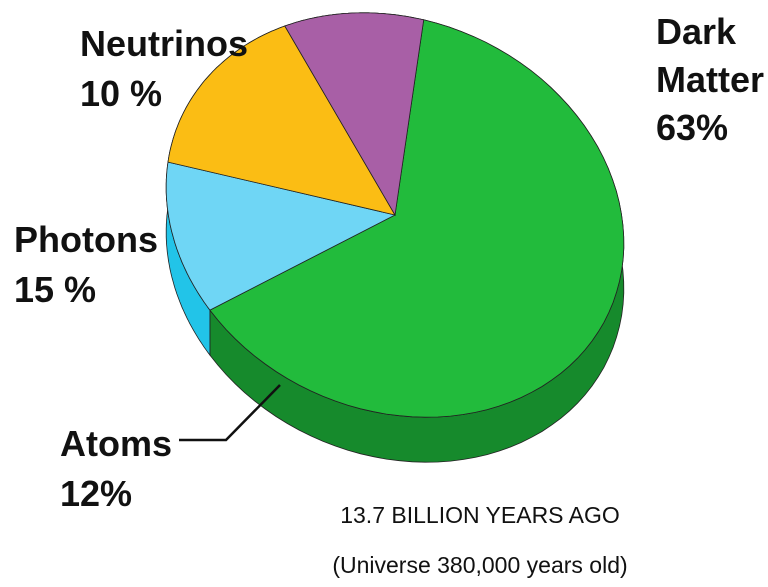  I want to click on photons-label: Photons, so click(86, 239).